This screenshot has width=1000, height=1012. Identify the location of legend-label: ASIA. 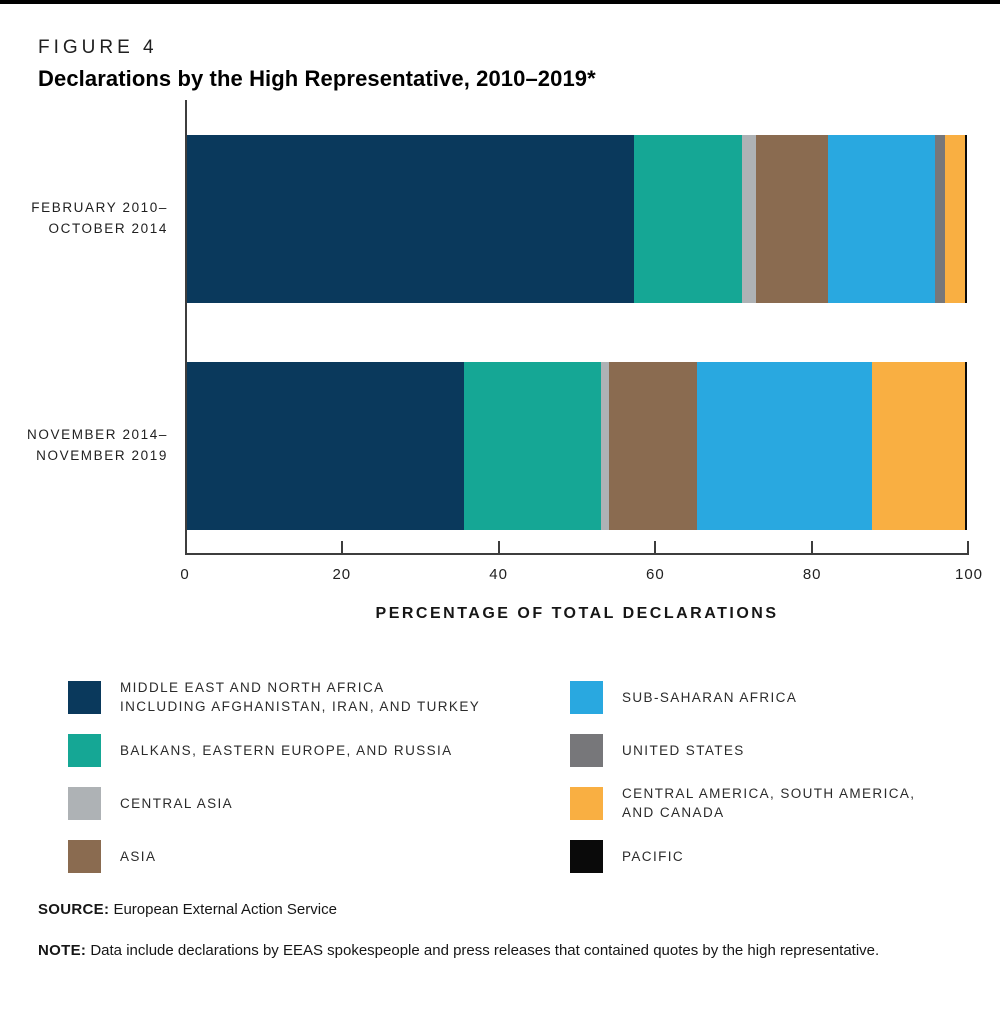
(138, 856).